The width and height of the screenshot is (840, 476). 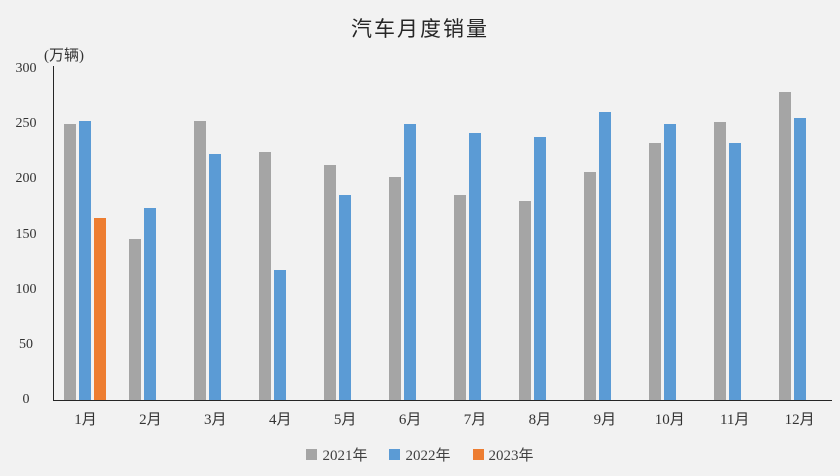 I want to click on y-tick-label-100: 100, so click(x=26, y=289).